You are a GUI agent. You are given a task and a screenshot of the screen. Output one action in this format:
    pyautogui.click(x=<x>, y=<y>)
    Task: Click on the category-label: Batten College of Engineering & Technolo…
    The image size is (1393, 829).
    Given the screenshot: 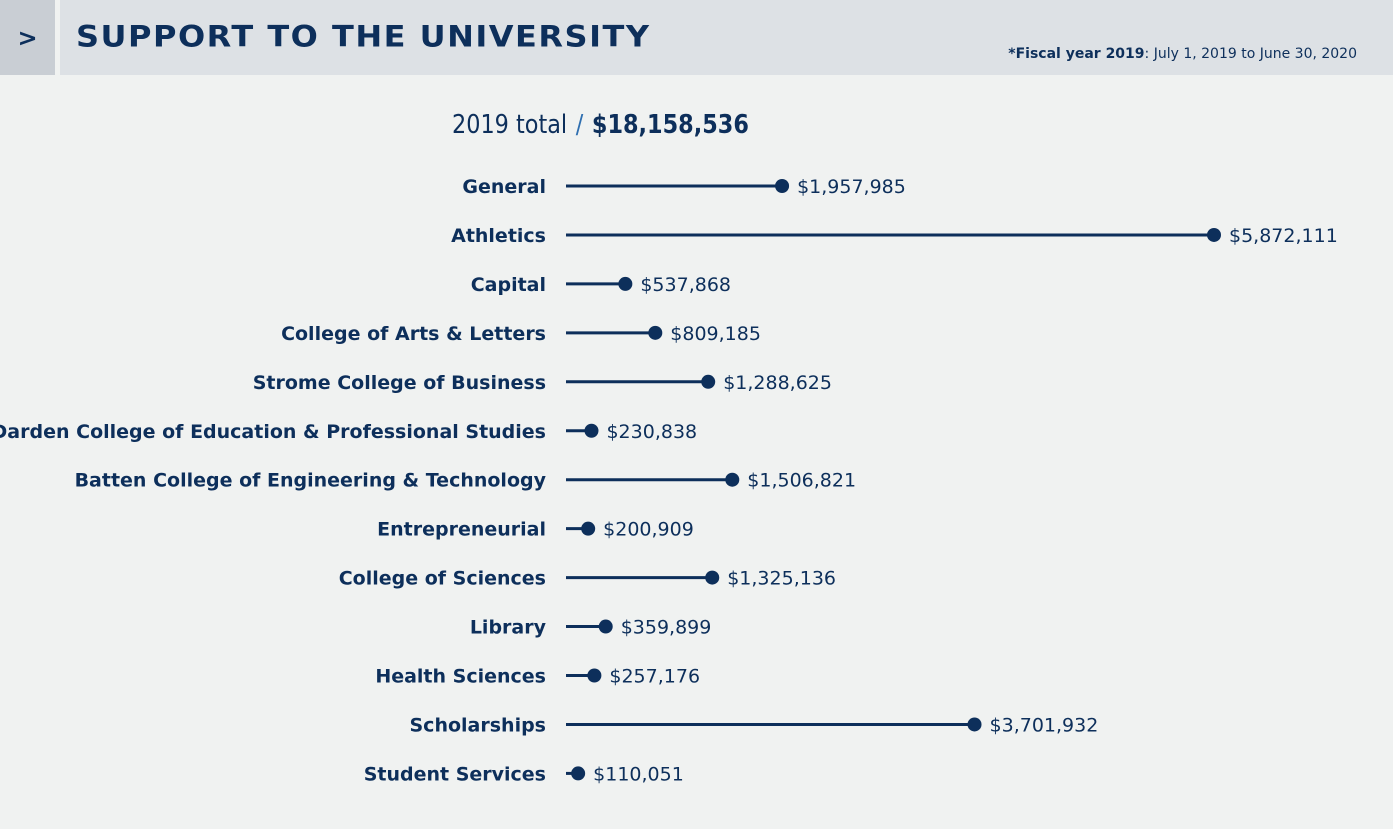 What is the action you would take?
    pyautogui.click(x=311, y=481)
    